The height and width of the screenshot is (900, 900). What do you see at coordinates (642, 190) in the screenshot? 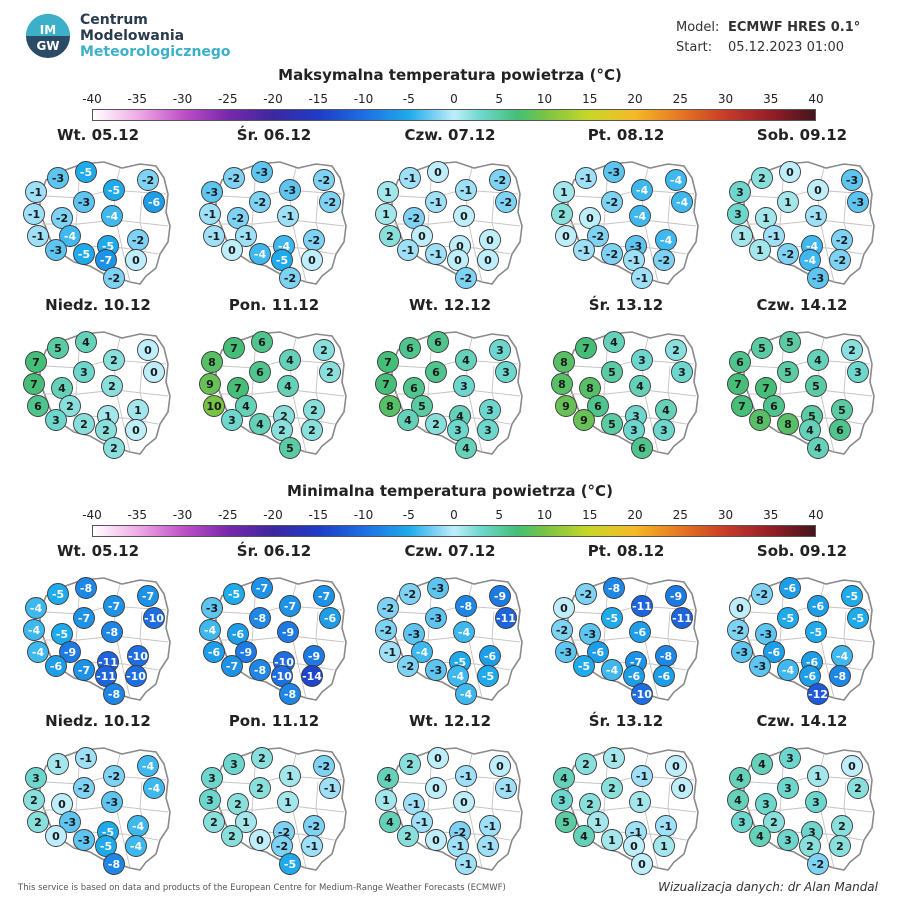
I see `station-value: -4` at bounding box center [642, 190].